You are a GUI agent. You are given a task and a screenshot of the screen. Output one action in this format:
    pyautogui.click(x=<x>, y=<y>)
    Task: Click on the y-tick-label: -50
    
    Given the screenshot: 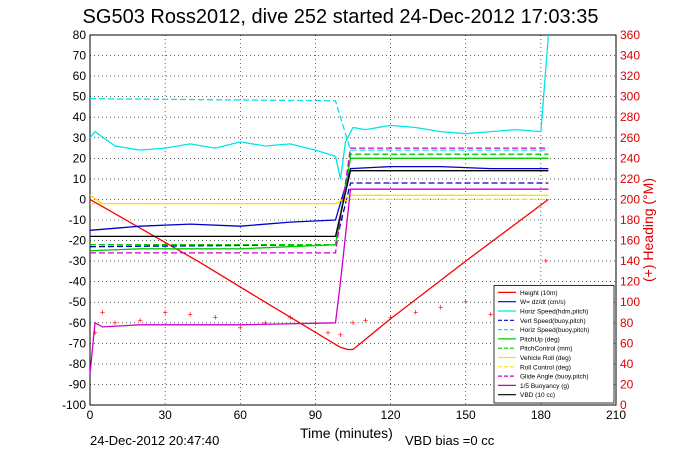 What is the action you would take?
    pyautogui.click(x=78, y=302)
    